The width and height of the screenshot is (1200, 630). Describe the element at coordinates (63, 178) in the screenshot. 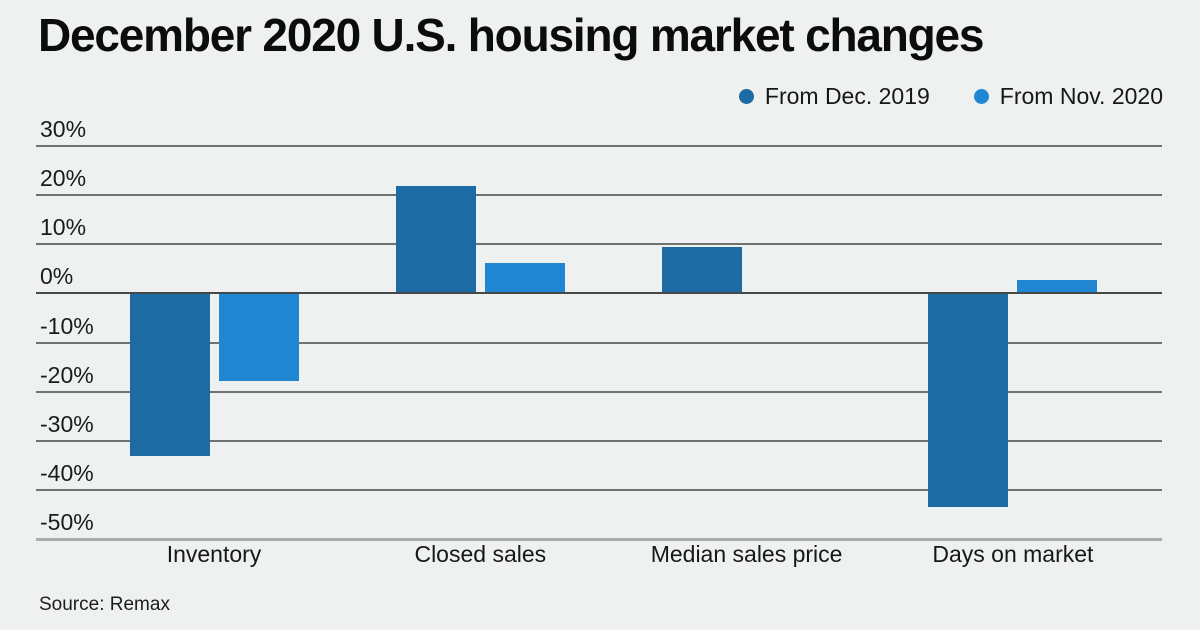

I see `y-tick-label: 20%` at that location.